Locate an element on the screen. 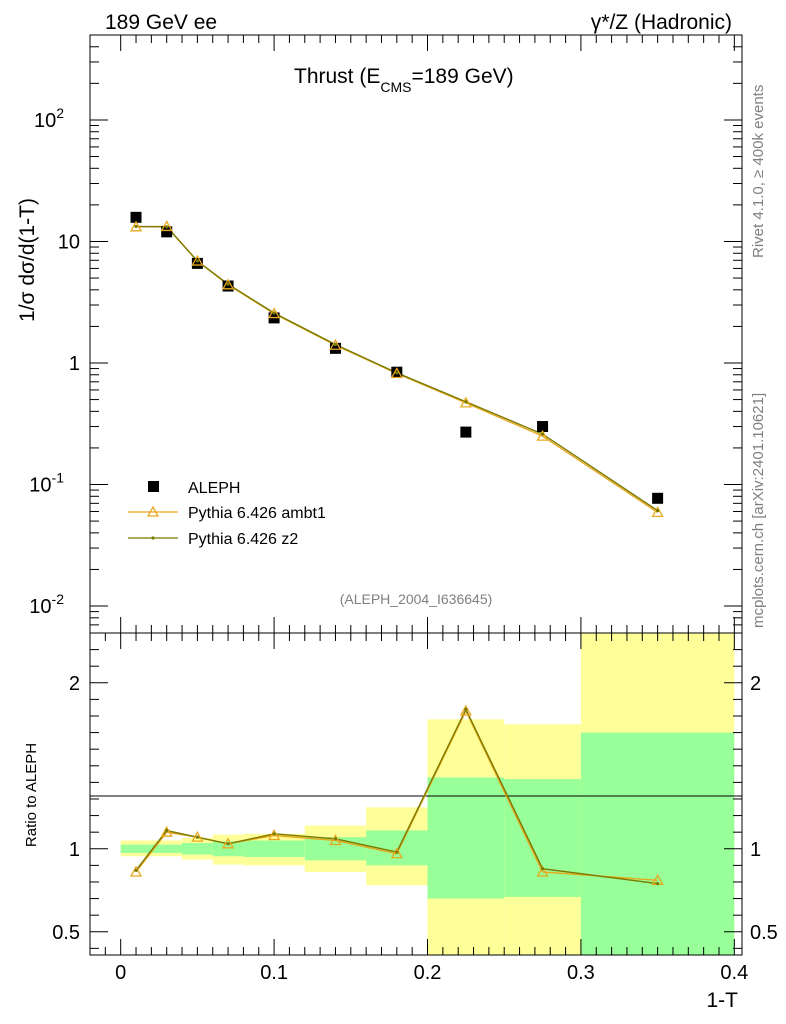 This screenshot has width=786, height=1024. ratio-series is located at coordinates (396, 795).